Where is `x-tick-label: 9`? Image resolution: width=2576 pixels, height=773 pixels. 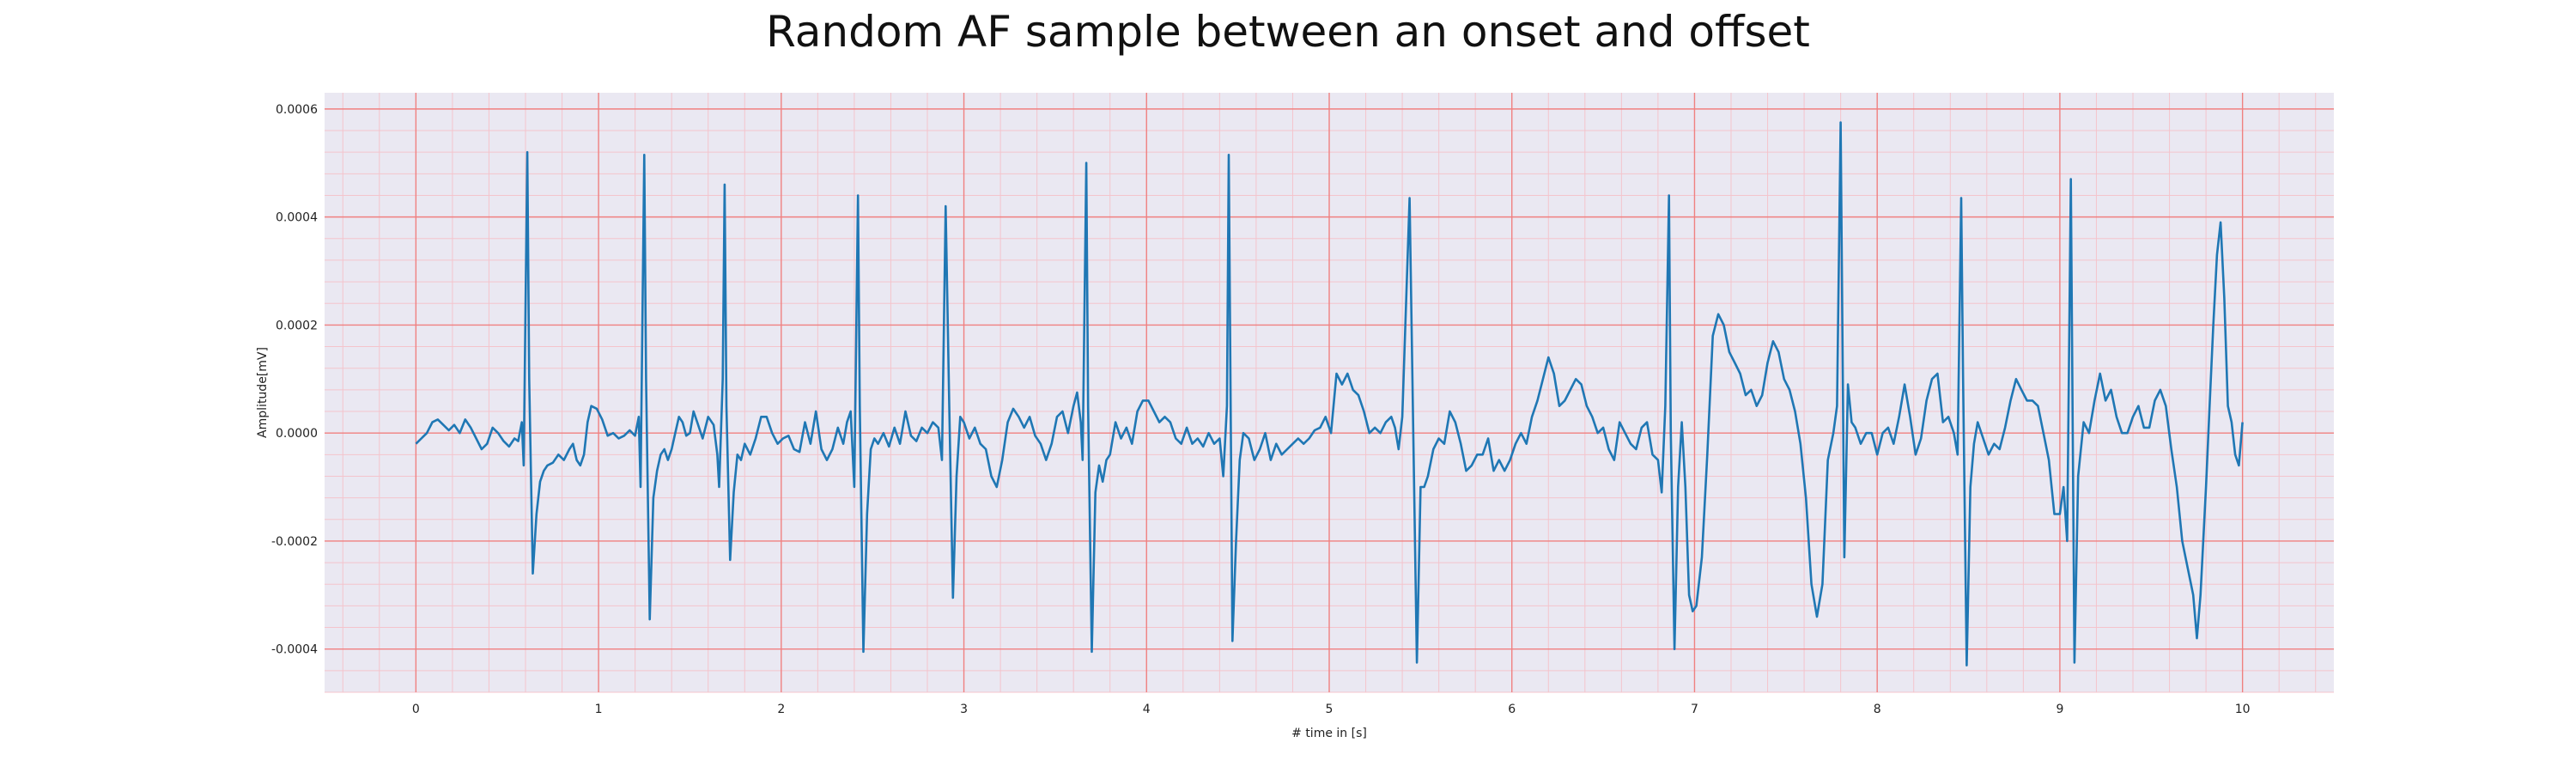 x-tick-label: 9 is located at coordinates (2060, 709).